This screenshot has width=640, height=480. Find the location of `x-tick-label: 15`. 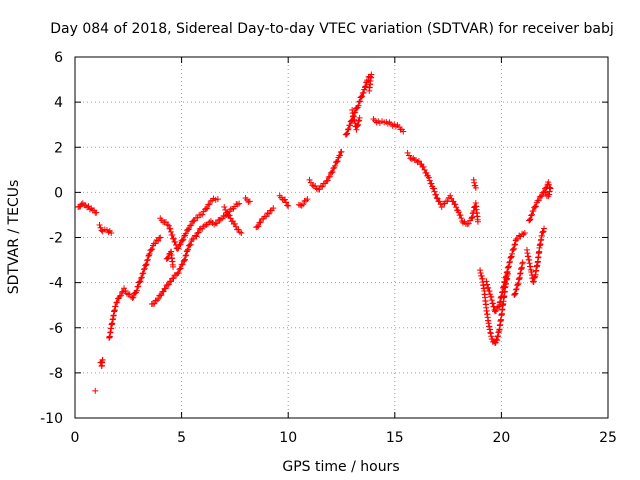

x-tick-label: 15 is located at coordinates (395, 438).